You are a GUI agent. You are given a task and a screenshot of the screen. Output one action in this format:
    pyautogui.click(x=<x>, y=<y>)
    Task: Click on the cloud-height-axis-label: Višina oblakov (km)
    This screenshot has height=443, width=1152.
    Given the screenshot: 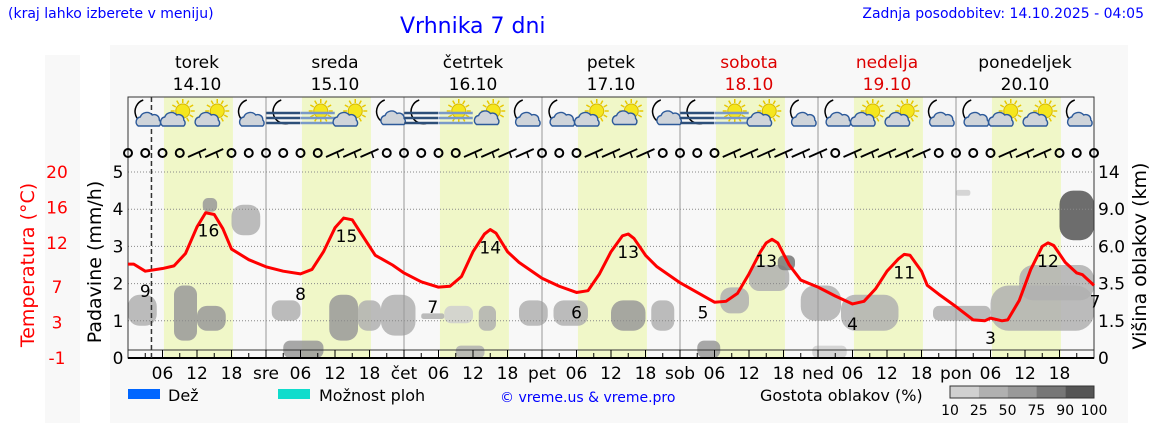 What is the action you would take?
    pyautogui.click(x=1140, y=256)
    